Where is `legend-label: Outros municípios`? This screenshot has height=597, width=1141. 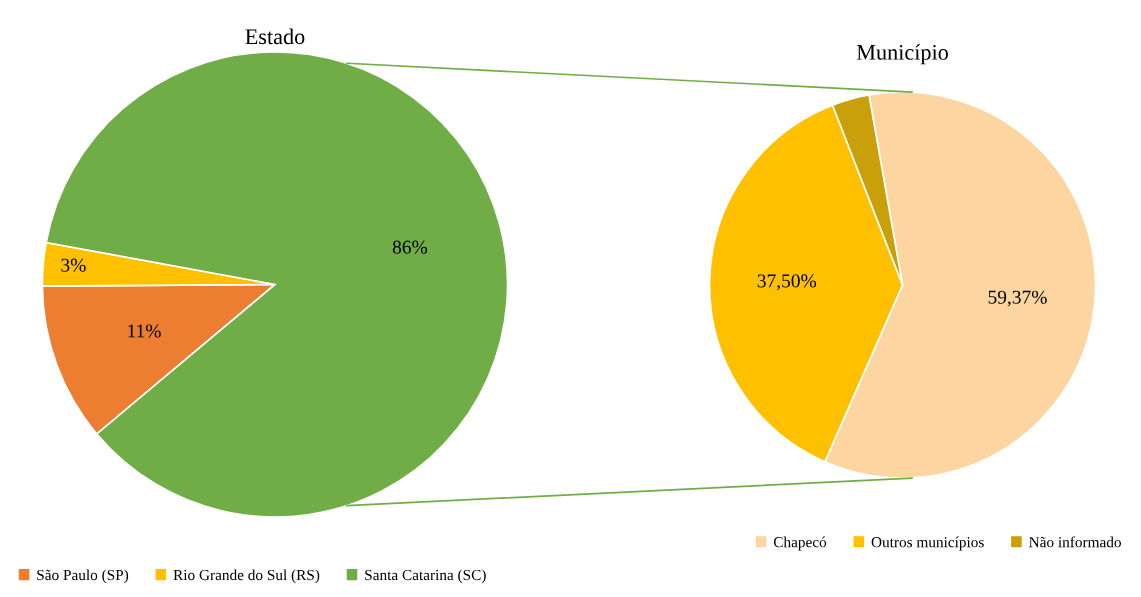 legend-label: Outros municípios is located at coordinates (927, 543).